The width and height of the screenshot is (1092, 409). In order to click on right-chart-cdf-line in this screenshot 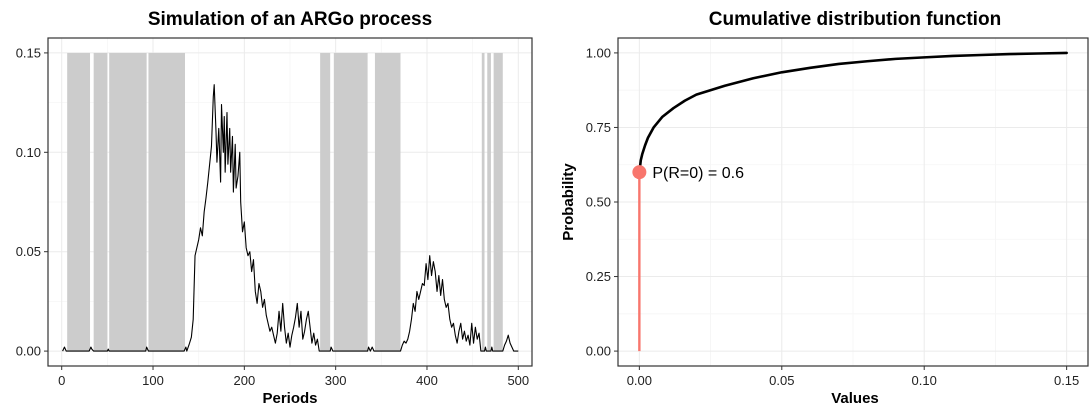, I will do `click(853, 112)`.